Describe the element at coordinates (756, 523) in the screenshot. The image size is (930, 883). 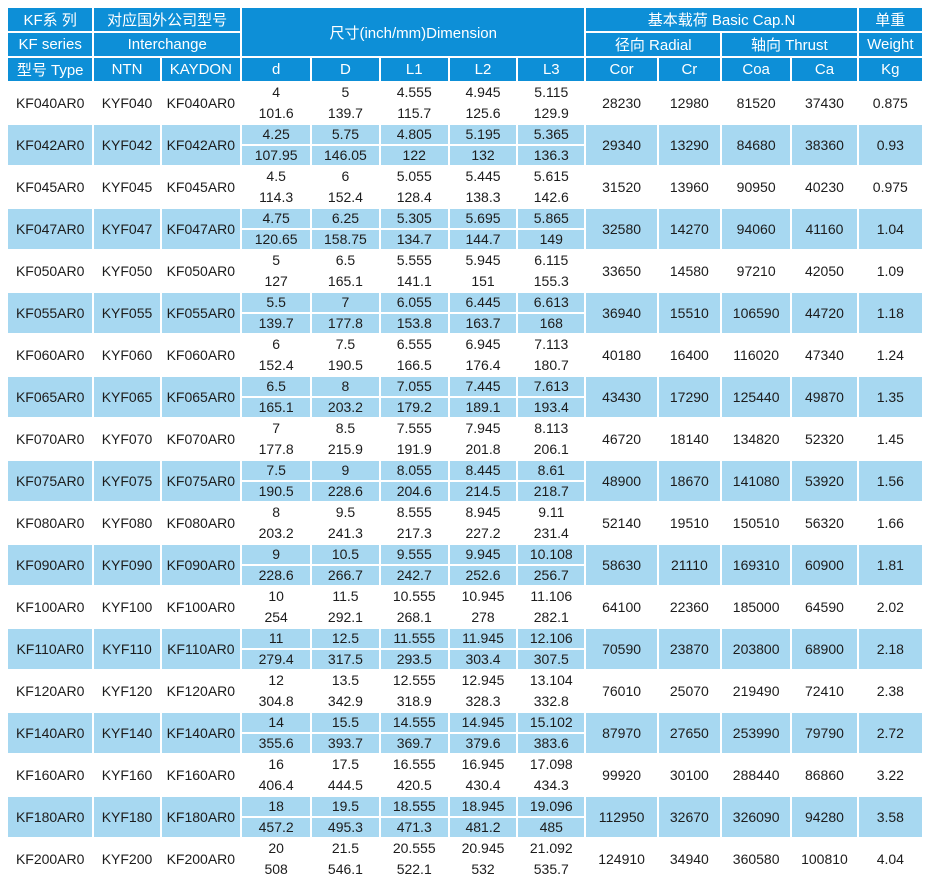
I see `cell-load: 150510` at that location.